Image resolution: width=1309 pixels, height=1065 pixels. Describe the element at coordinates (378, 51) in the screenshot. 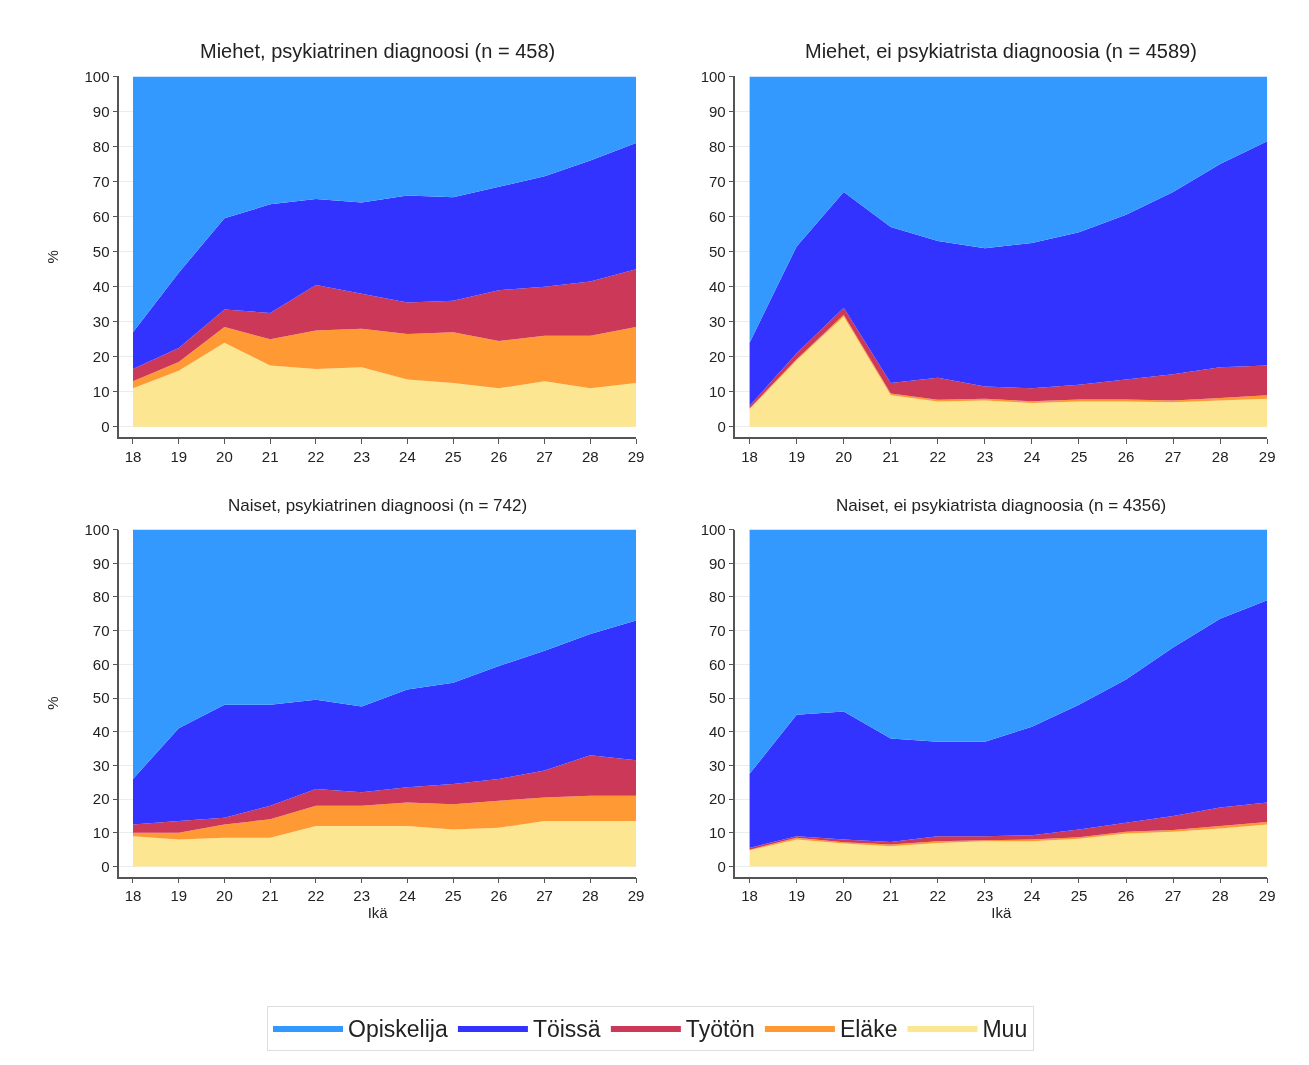

I see `chart-title: Miehet, psykiatrinen diagnoosi (n = 458)` at that location.